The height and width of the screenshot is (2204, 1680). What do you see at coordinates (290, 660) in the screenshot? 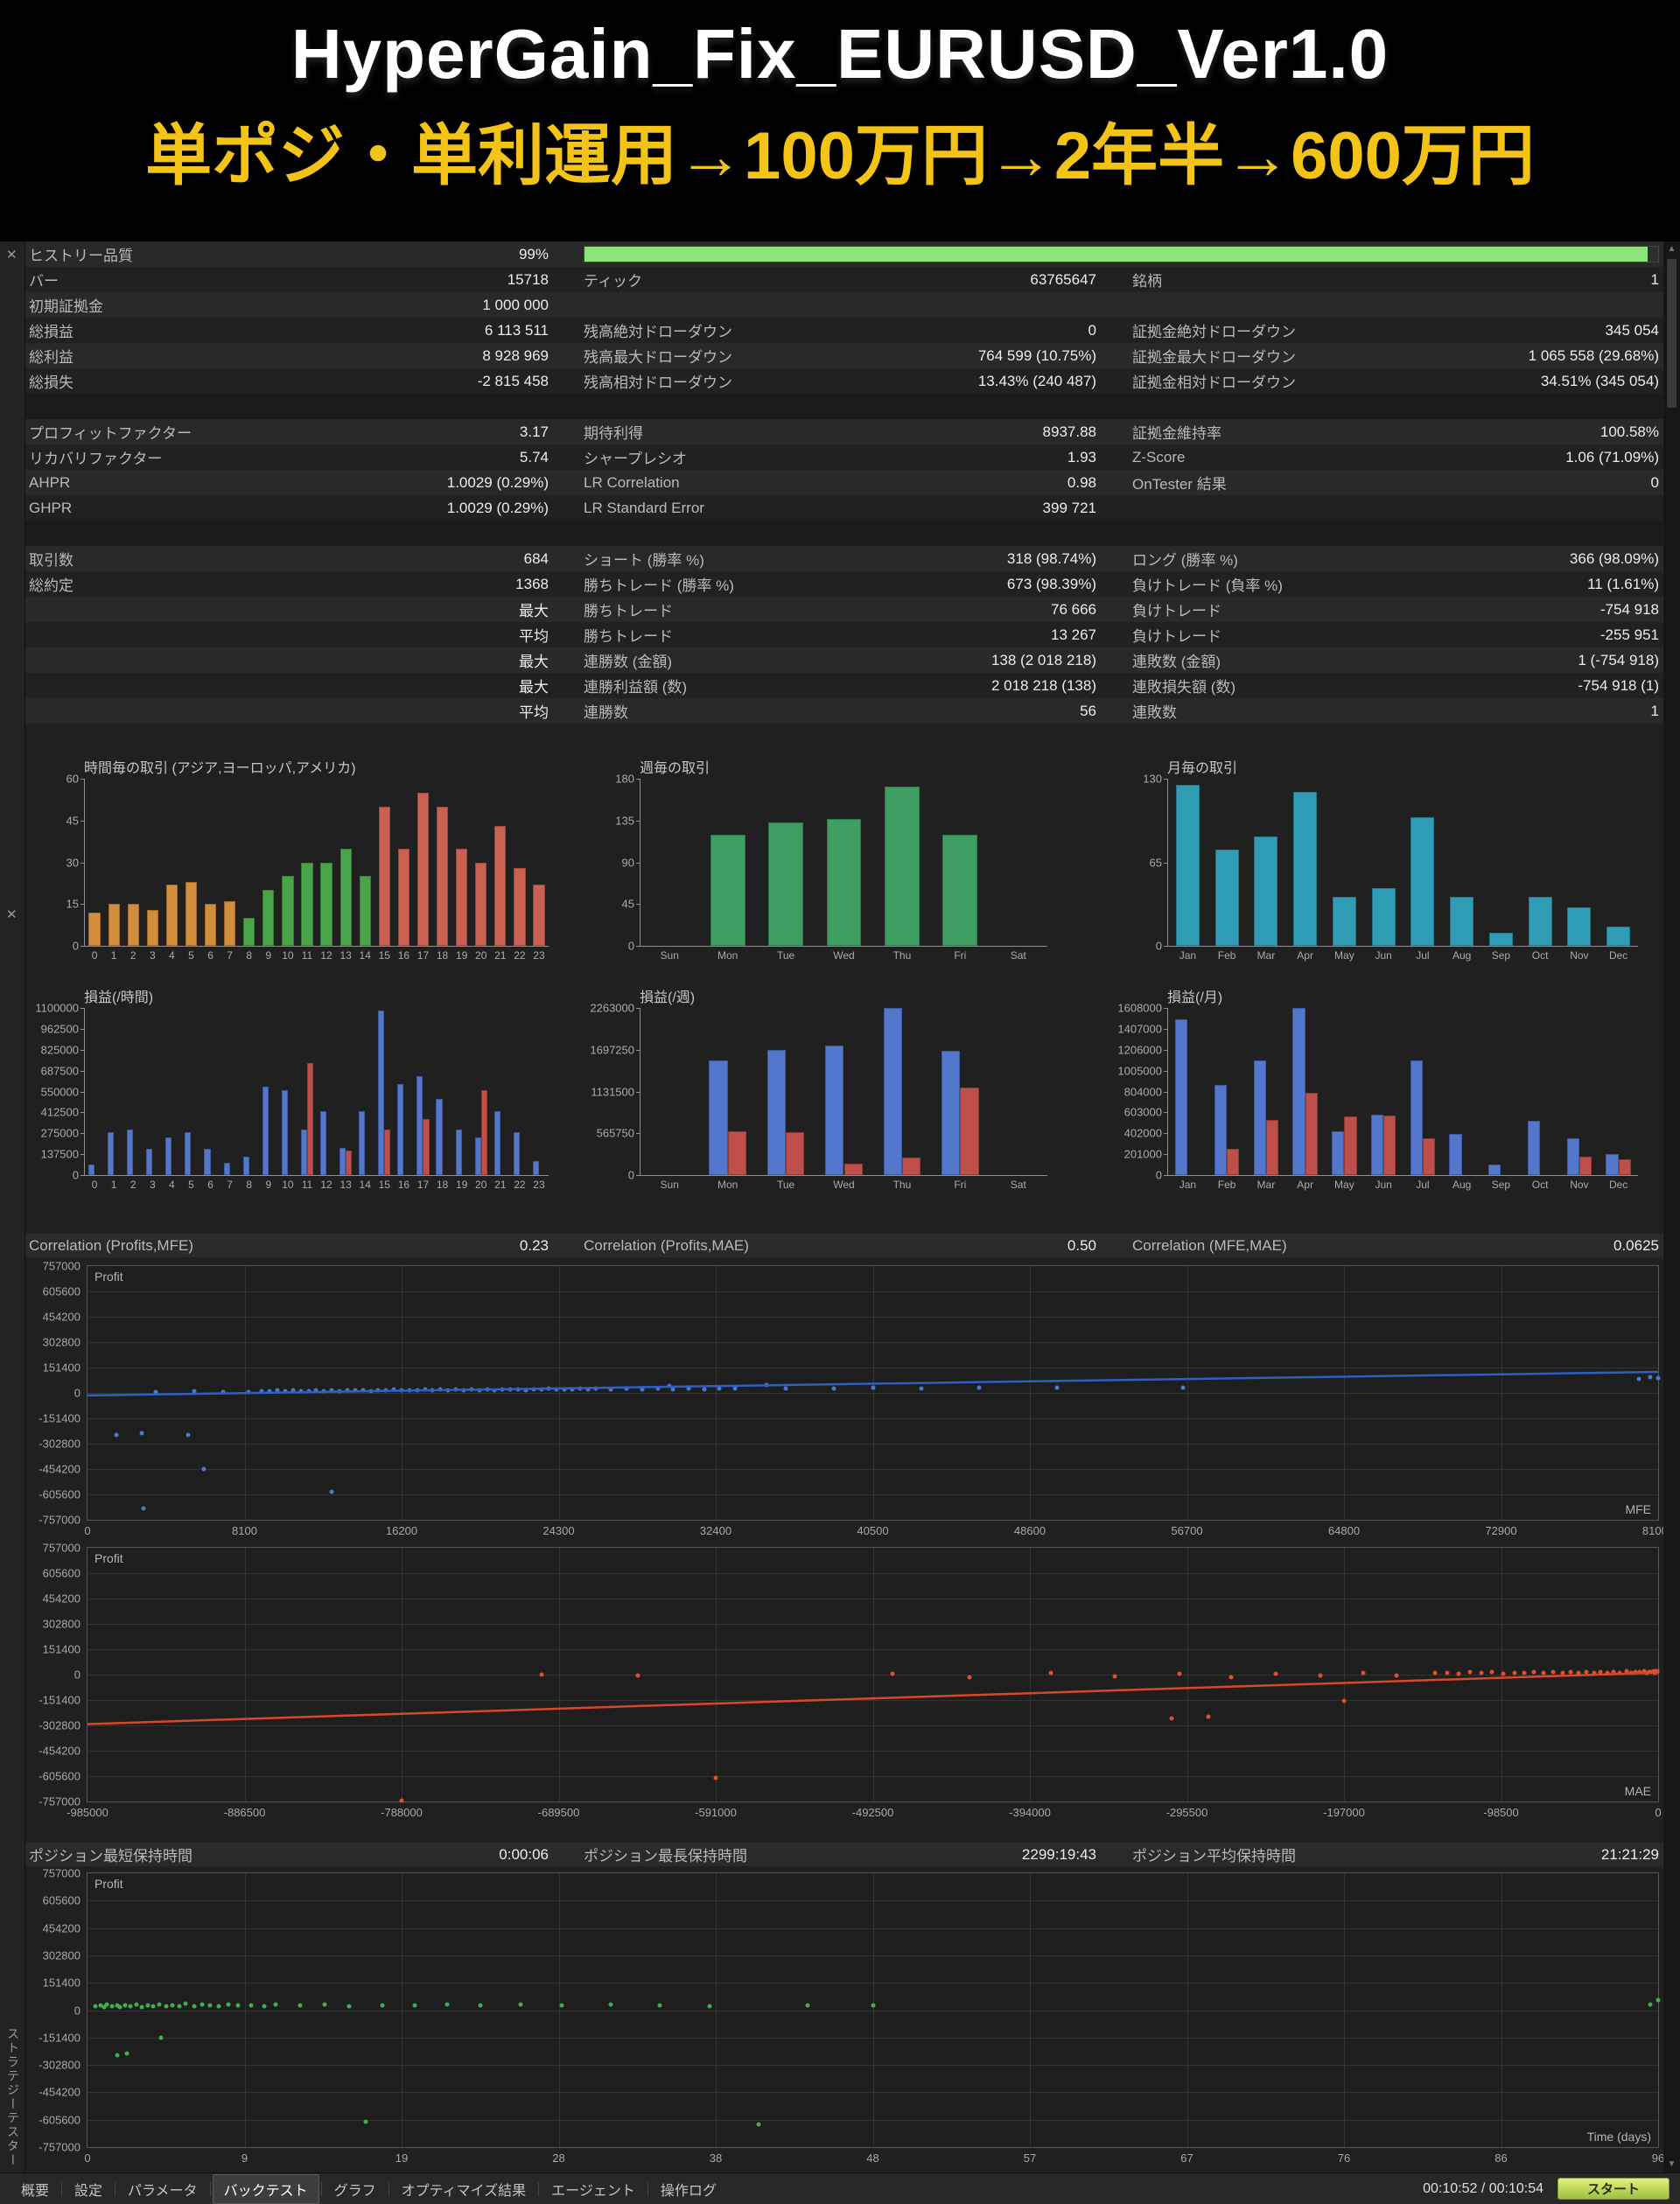
I see `stat-cell: 最大` at bounding box center [290, 660].